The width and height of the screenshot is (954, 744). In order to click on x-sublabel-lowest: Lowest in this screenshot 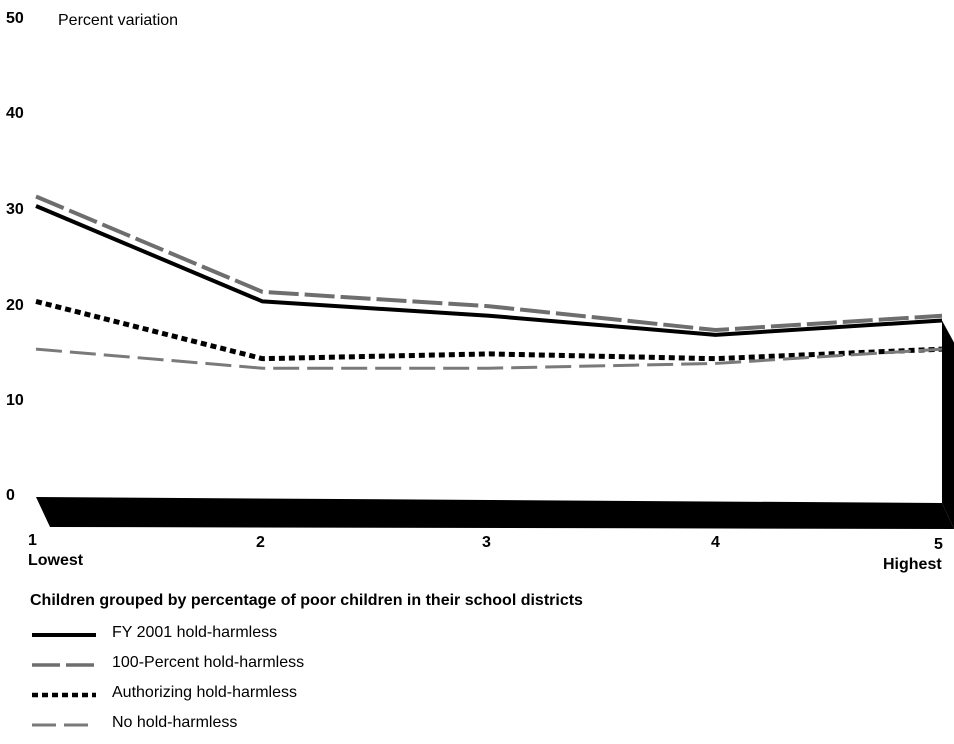, I will do `click(55, 561)`.